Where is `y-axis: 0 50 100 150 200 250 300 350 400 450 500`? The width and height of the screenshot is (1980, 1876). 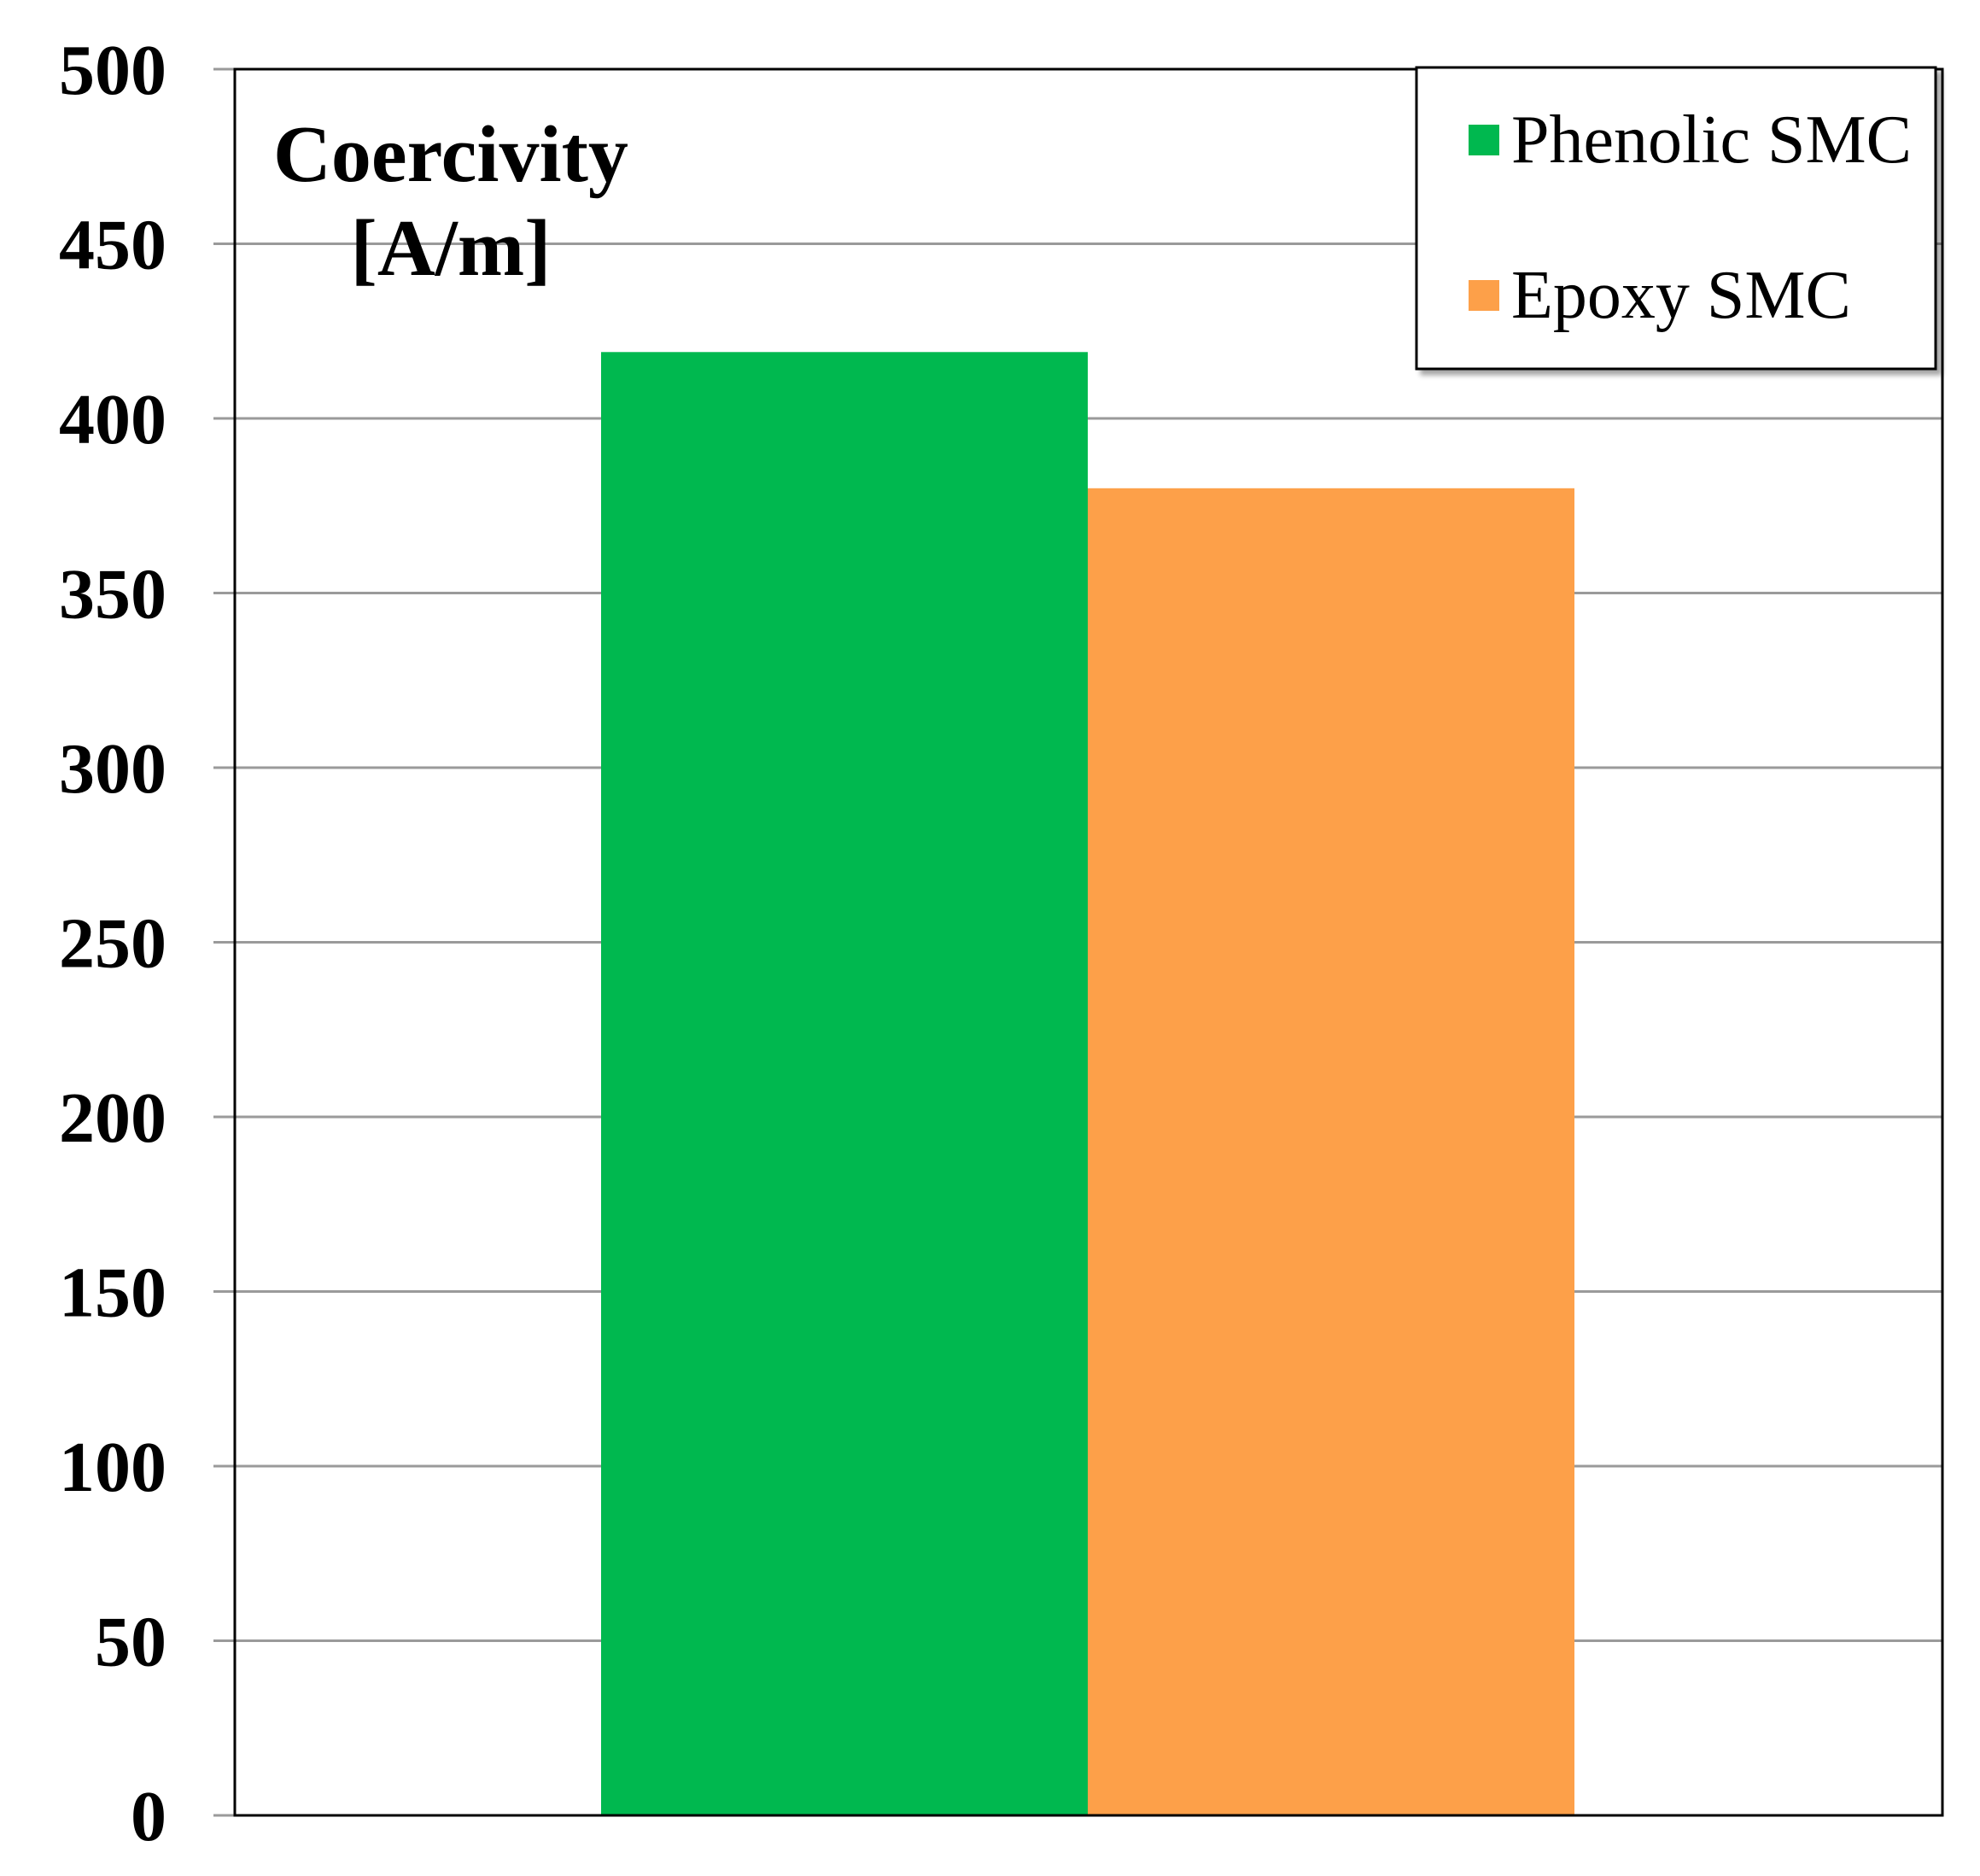 y-axis: 0 50 100 150 200 250 300 350 400 450 500 is located at coordinates (147, 943).